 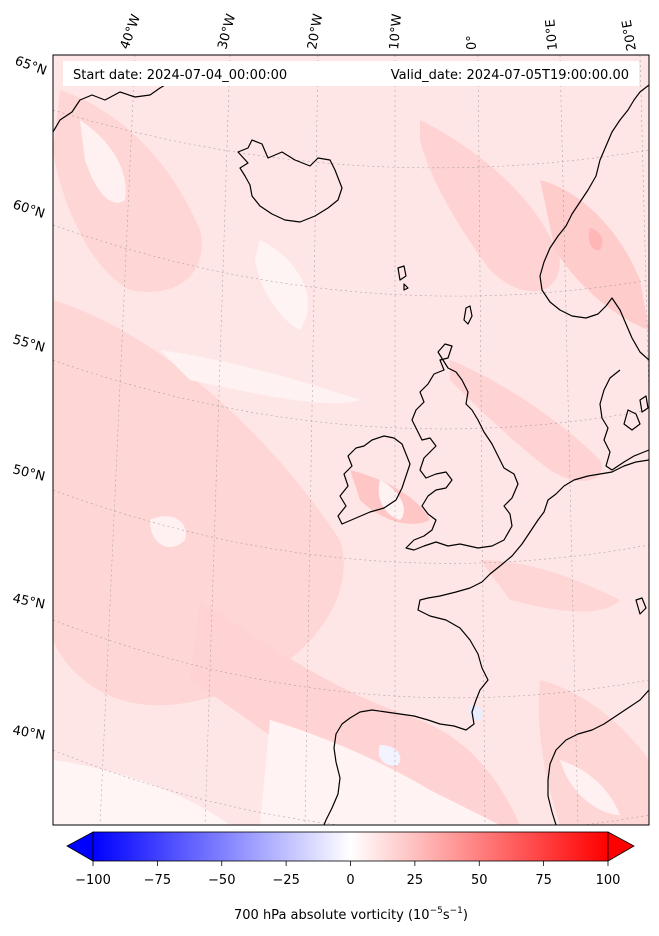 What do you see at coordinates (131, 31) in the screenshot?
I see `lon-label-40w: 40°W` at bounding box center [131, 31].